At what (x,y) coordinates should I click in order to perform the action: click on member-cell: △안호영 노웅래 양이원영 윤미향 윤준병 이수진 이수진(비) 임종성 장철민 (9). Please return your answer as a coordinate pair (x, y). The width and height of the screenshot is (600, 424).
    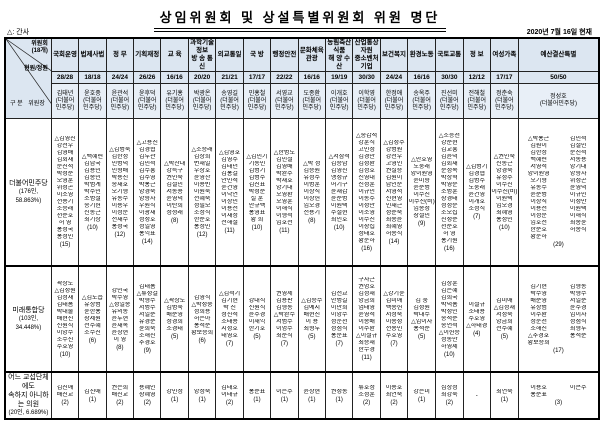
    Looking at the image, I should click on (422, 192).